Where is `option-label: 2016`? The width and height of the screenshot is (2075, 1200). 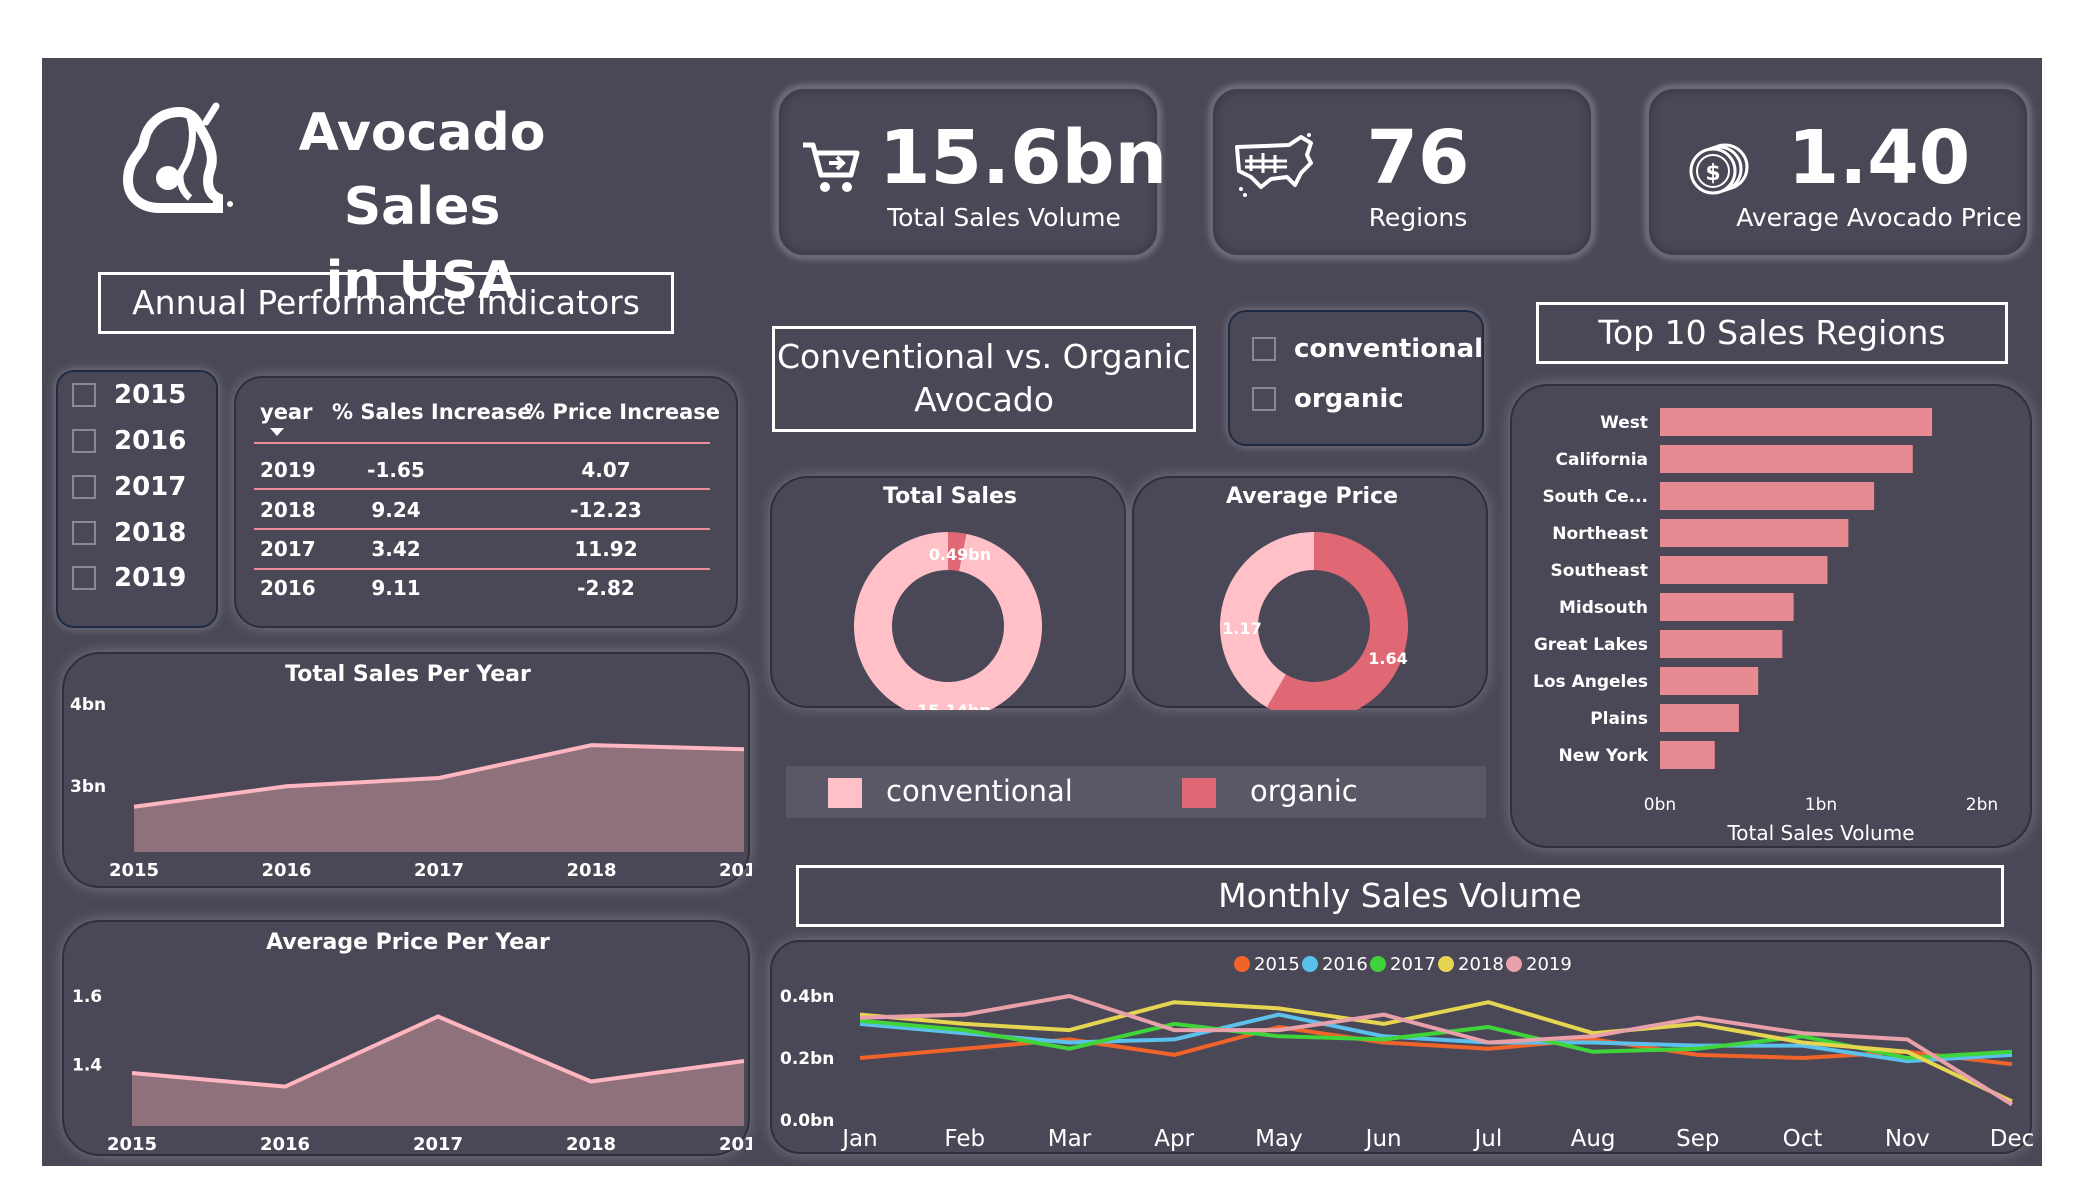 option-label: 2016 is located at coordinates (150, 441).